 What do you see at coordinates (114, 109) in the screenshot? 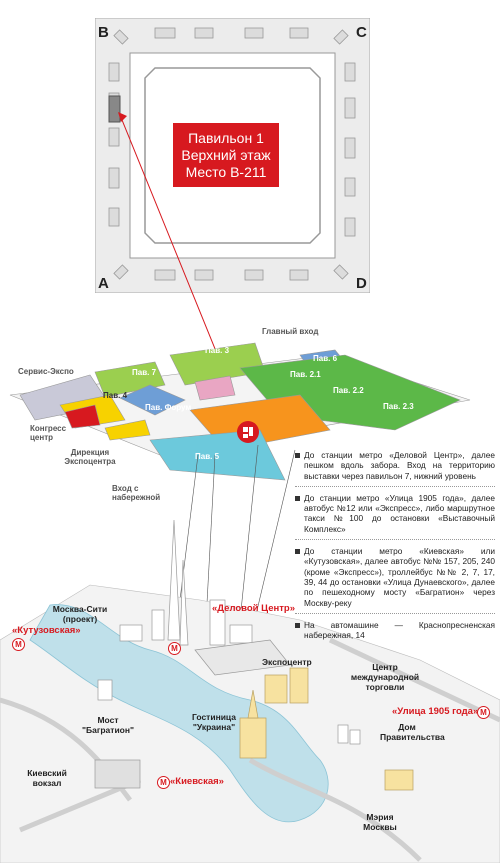
I see `booth-marker` at bounding box center [114, 109].